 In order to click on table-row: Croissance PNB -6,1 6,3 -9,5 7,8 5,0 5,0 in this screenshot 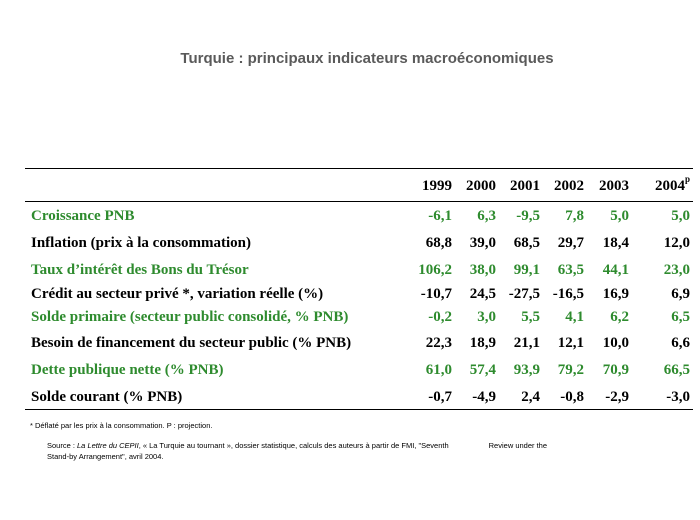, I will do `click(350, 216)`.